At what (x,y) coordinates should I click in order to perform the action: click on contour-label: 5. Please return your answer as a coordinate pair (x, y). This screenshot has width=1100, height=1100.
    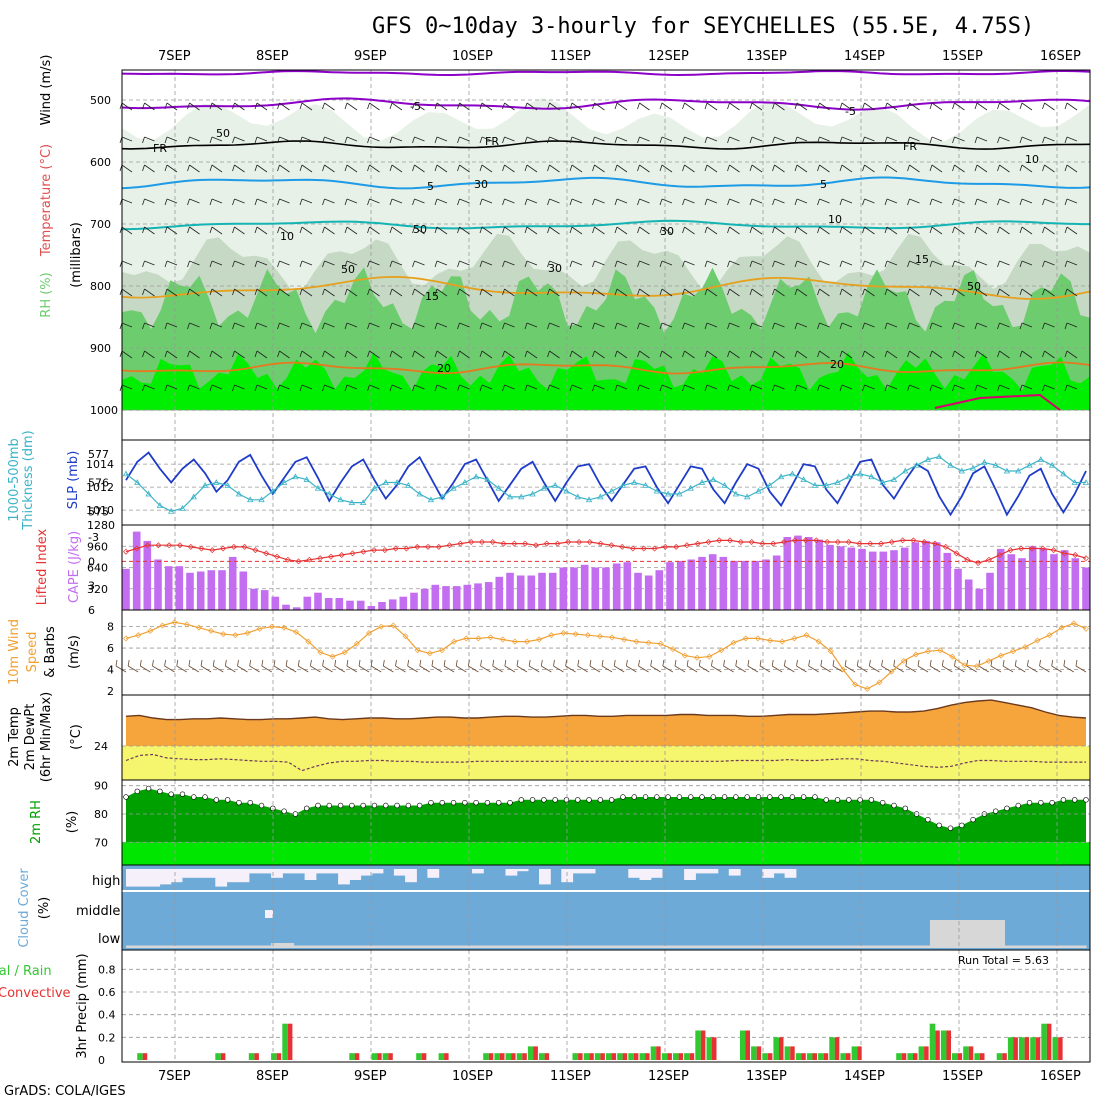
    Looking at the image, I should click on (823, 184).